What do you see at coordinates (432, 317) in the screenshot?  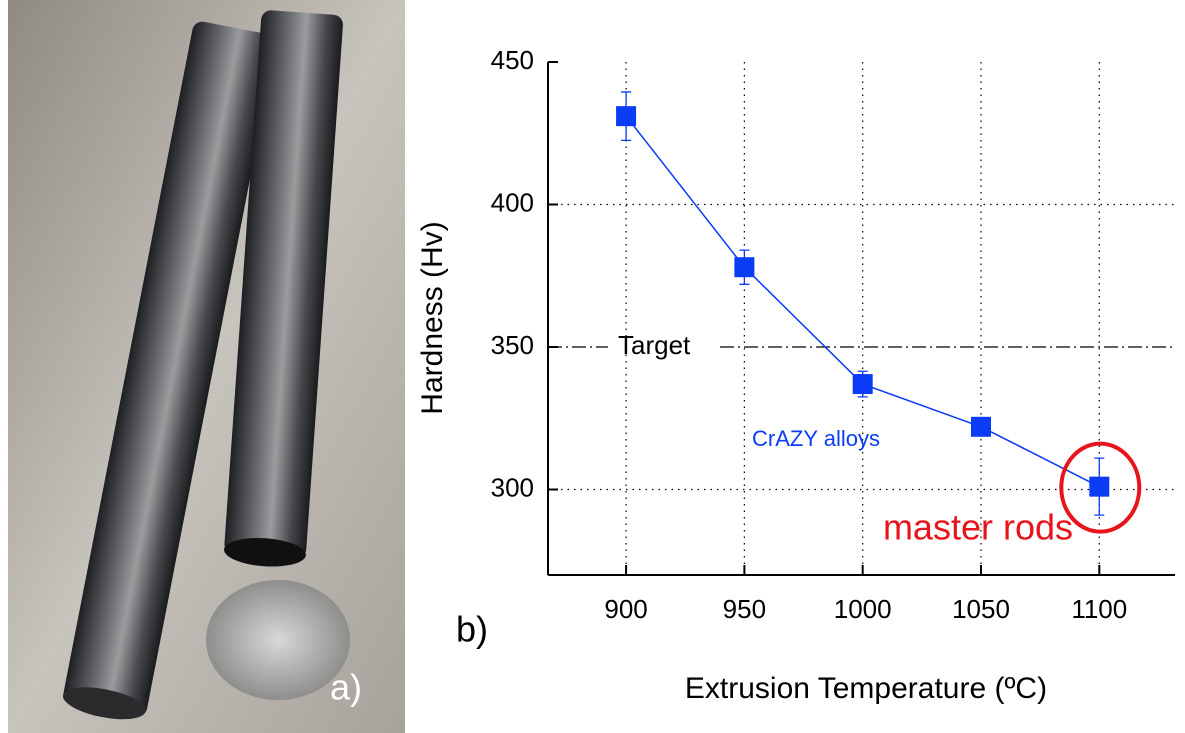 I see `y-axis-label: Hardness (Hv)` at bounding box center [432, 317].